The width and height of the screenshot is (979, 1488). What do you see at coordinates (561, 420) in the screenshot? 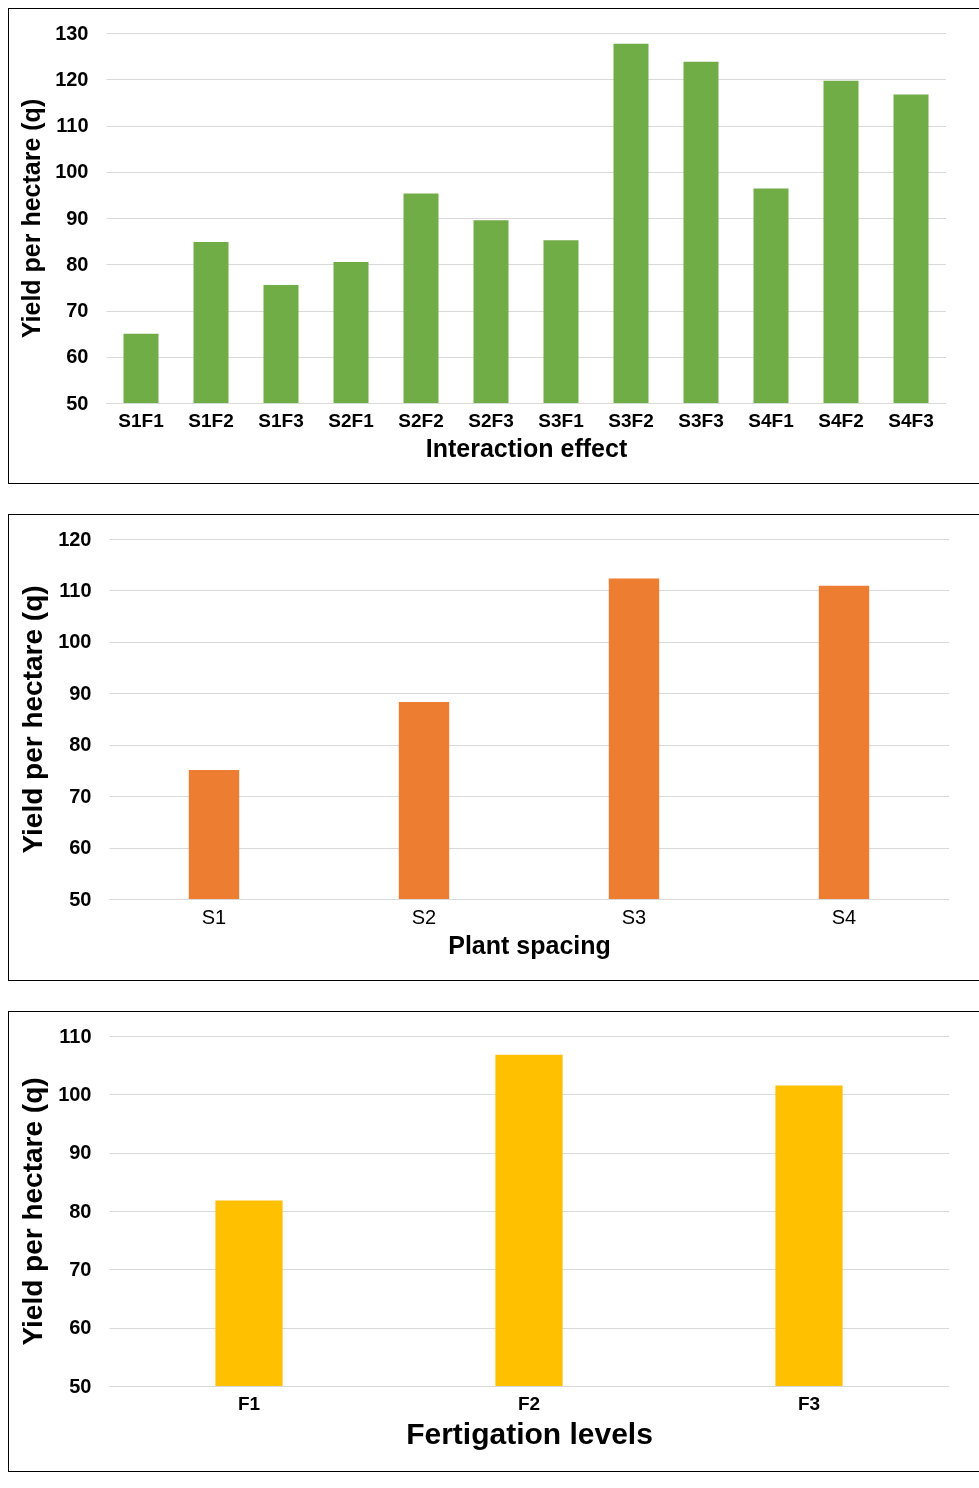
I see `x-tick-label: S3F1` at bounding box center [561, 420].